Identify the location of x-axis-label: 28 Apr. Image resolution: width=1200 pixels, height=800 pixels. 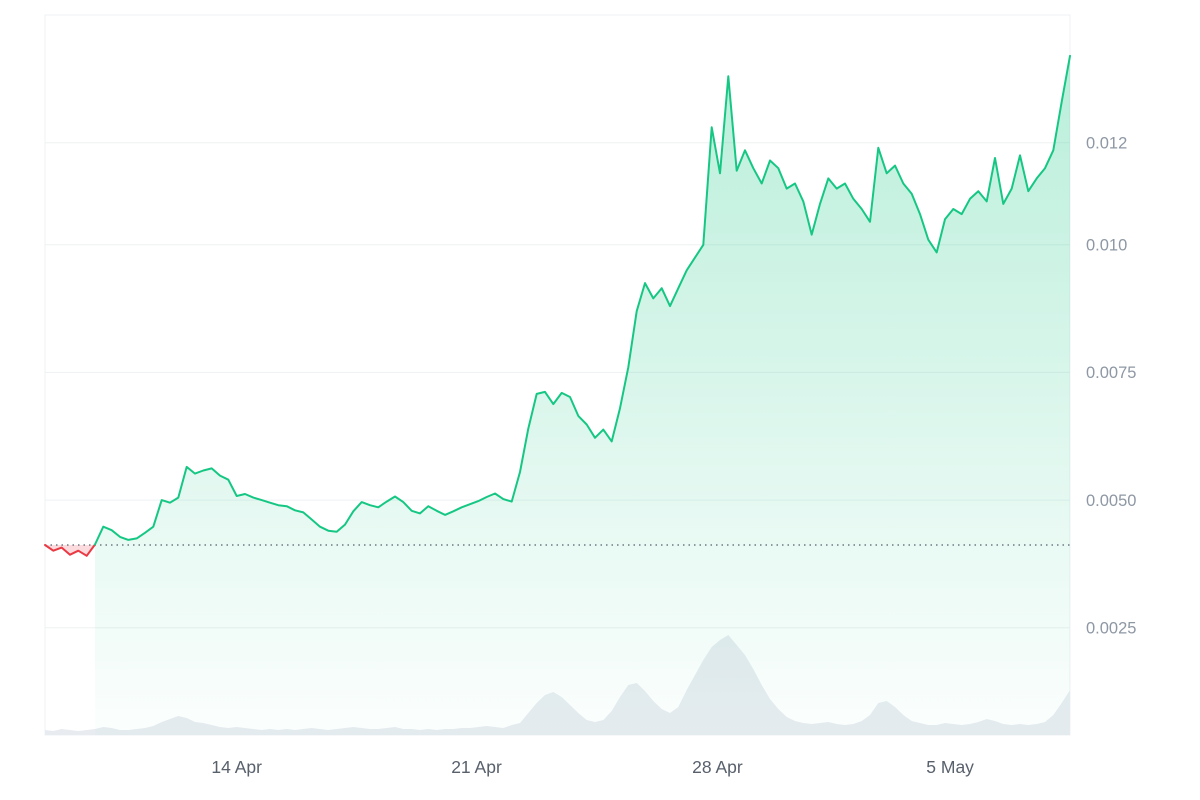
(717, 767).